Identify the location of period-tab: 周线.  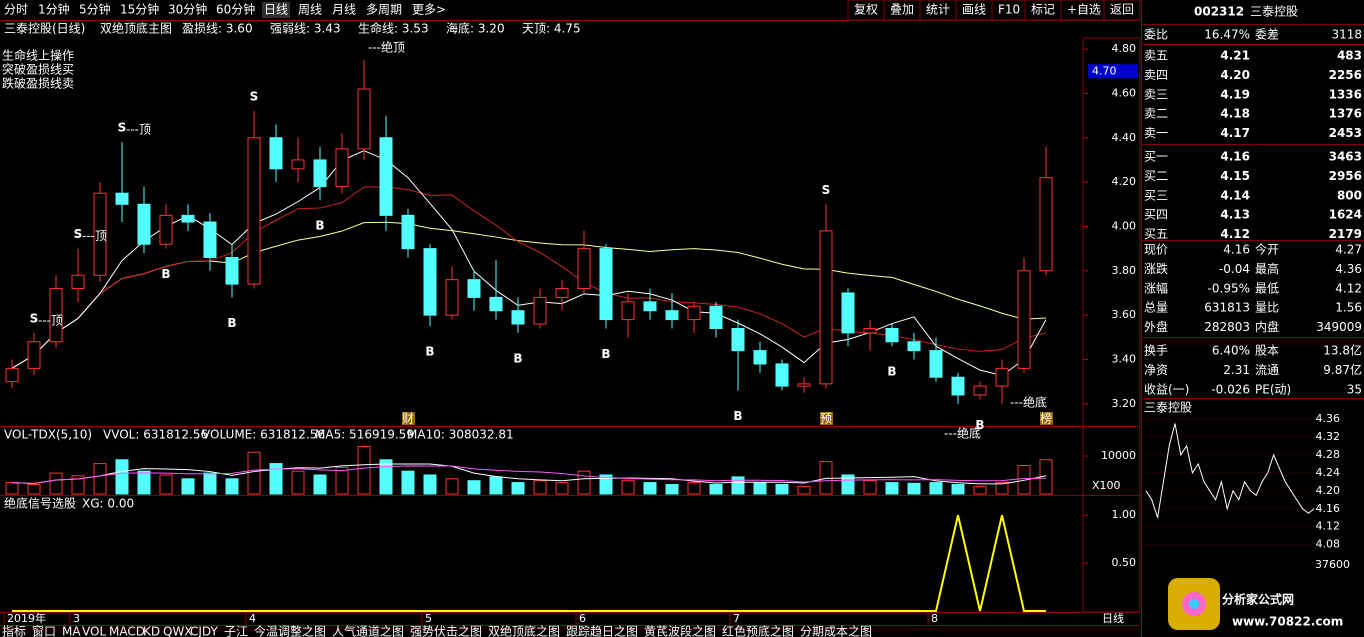
(310, 10).